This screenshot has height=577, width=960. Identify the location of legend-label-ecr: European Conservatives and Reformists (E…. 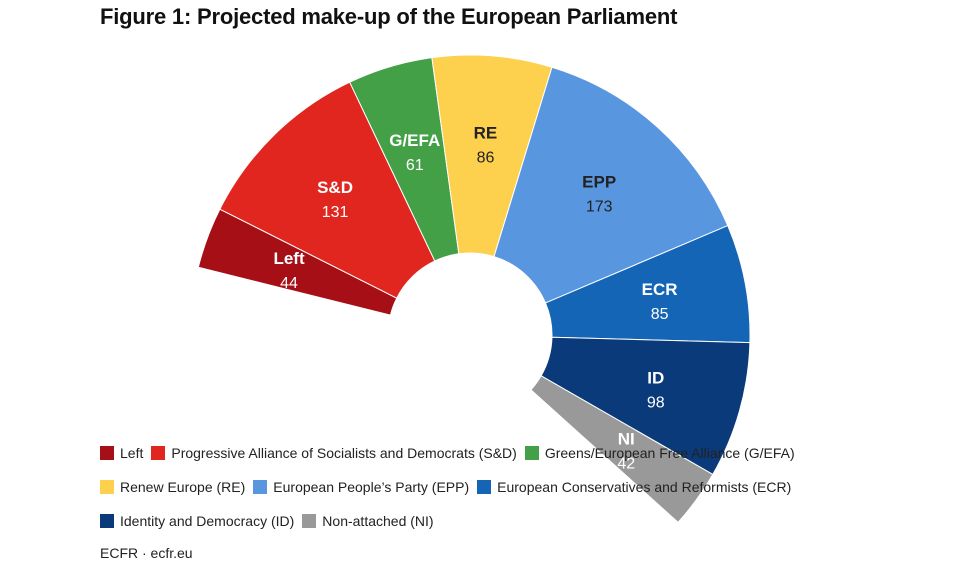
(644, 487).